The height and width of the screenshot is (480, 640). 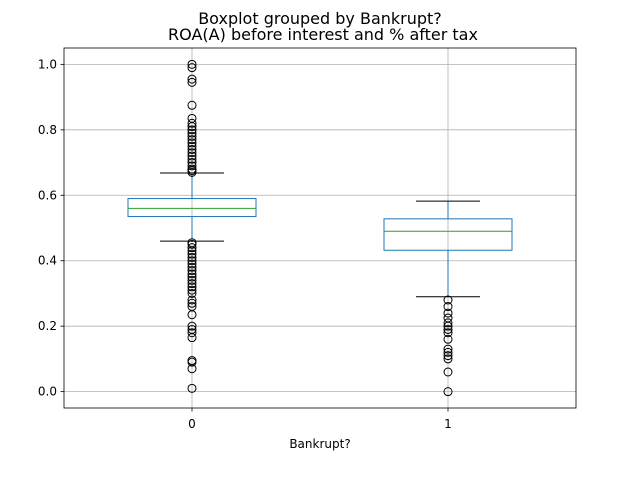 What do you see at coordinates (47, 261) in the screenshot?
I see `y-tick-label-2: 0.4` at bounding box center [47, 261].